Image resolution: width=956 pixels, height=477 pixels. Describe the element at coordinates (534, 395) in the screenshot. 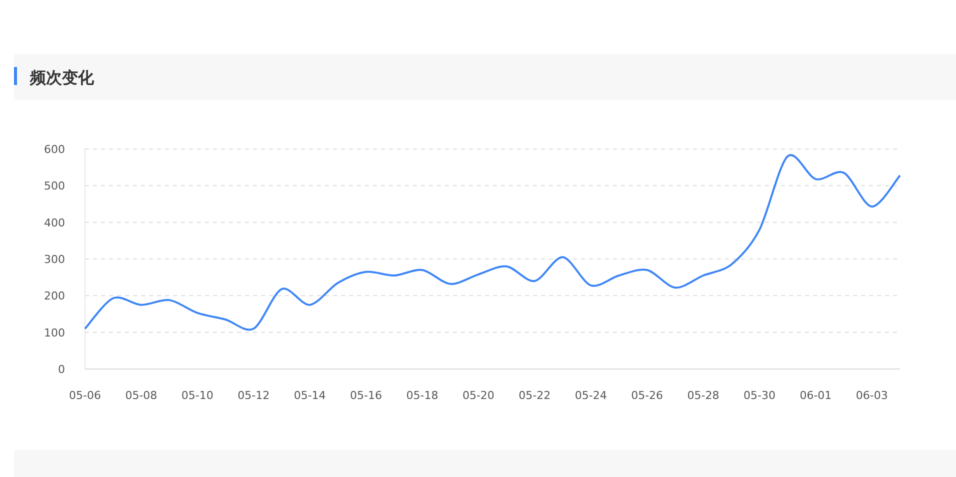

I see `x-tick-label: 05-22` at that location.